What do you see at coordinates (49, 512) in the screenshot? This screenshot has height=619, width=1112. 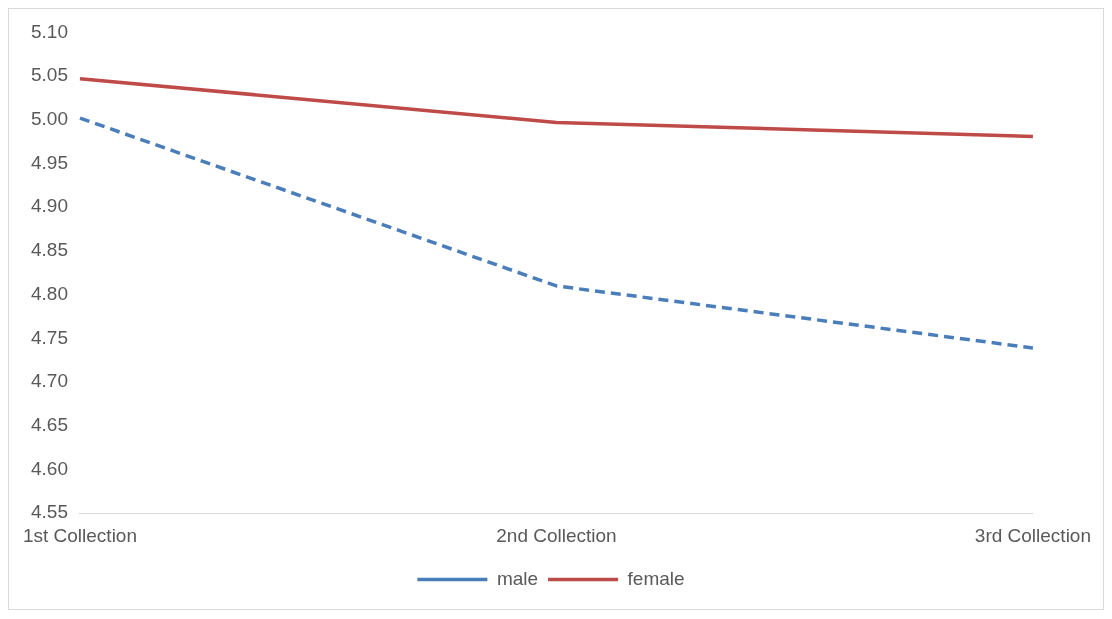 I see `y-tick-label: 4.55` at bounding box center [49, 512].